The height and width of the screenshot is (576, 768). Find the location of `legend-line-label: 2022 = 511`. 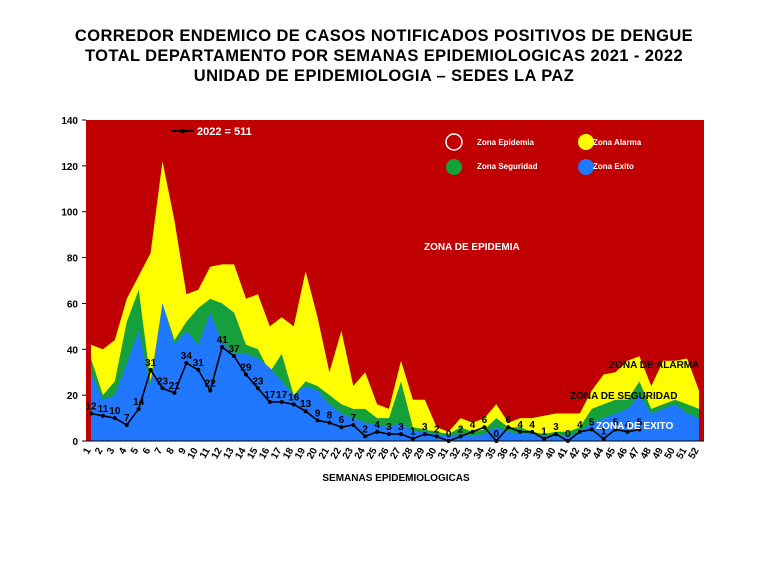

legend-line-label: 2022 = 511 is located at coordinates (224, 132).